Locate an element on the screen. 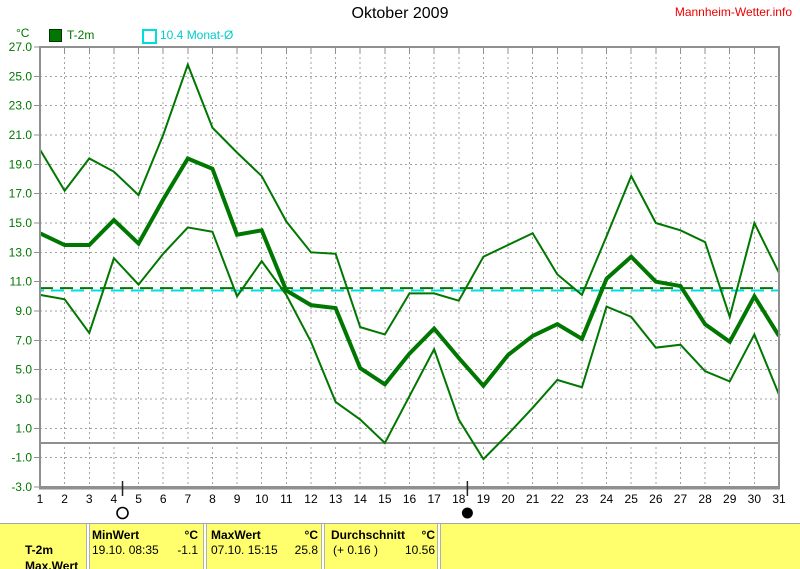 The height and width of the screenshot is (569, 800). svg-text: 27.0 is located at coordinates (21, 47).